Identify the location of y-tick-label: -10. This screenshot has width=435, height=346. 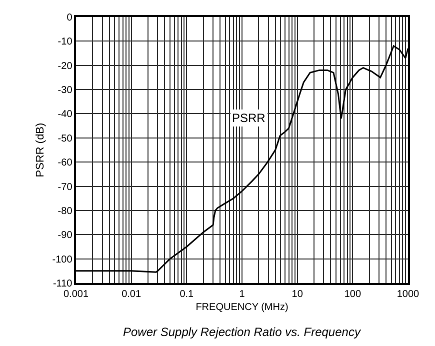
(65, 42).